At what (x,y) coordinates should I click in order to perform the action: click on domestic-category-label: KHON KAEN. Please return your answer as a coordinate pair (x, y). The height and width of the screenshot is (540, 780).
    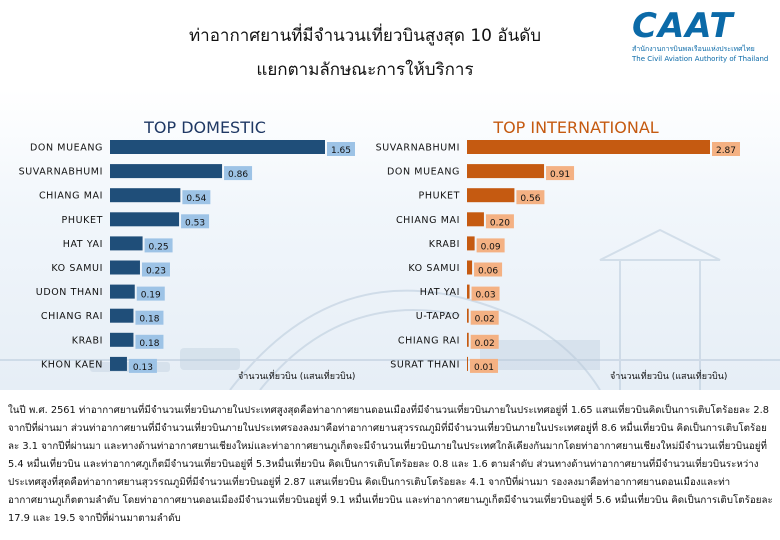
    Looking at the image, I should click on (72, 364).